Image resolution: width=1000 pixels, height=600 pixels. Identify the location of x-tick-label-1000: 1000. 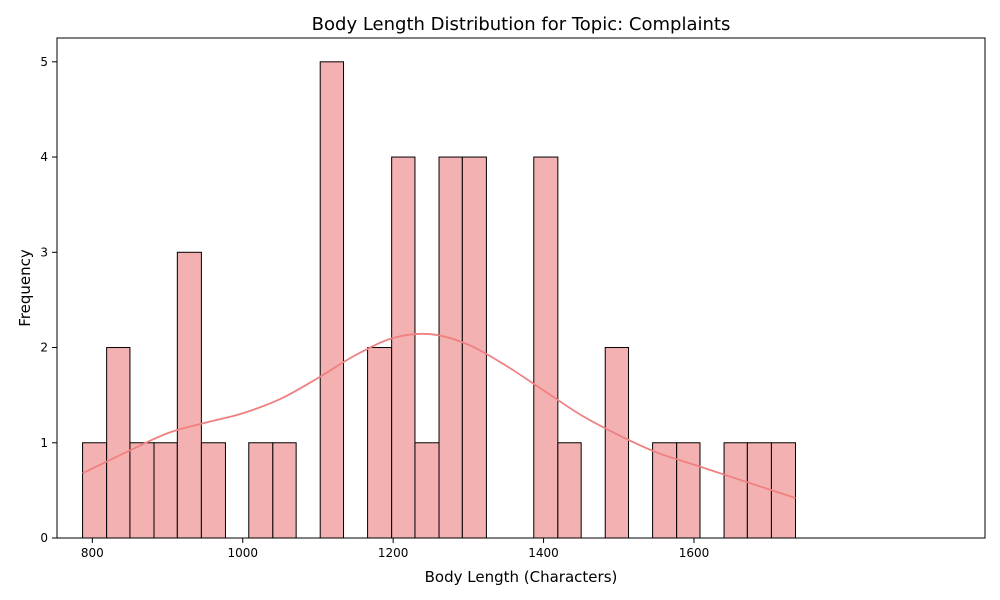
(242, 553).